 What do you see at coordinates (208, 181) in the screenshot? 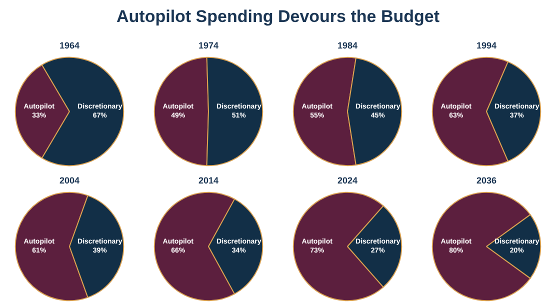
I see `chart-title: 2014` at bounding box center [208, 181].